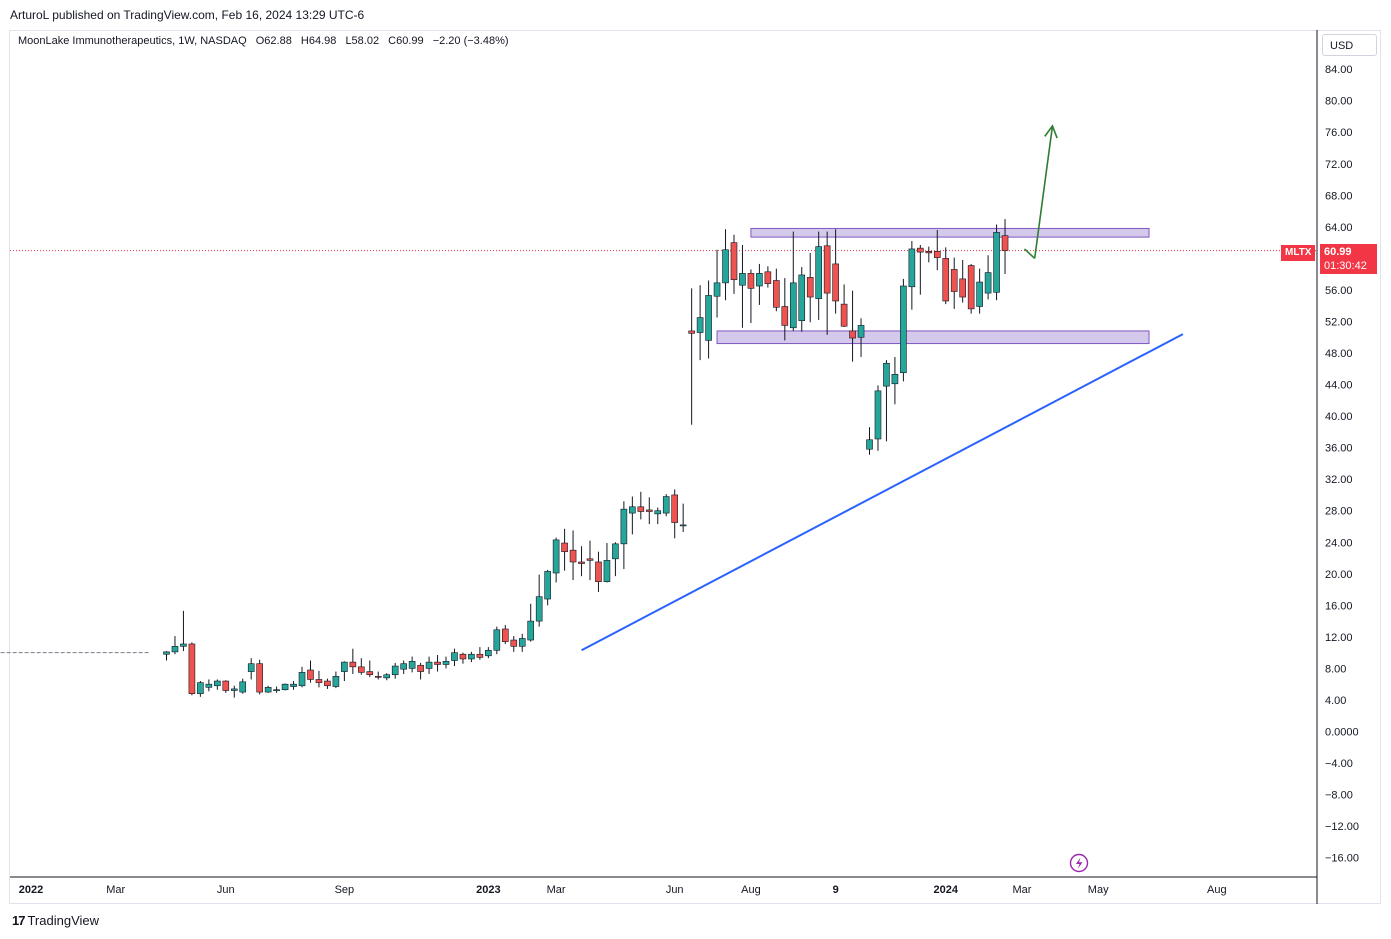  I want to click on tradingview-brand: 17 TradingView, so click(55, 920).